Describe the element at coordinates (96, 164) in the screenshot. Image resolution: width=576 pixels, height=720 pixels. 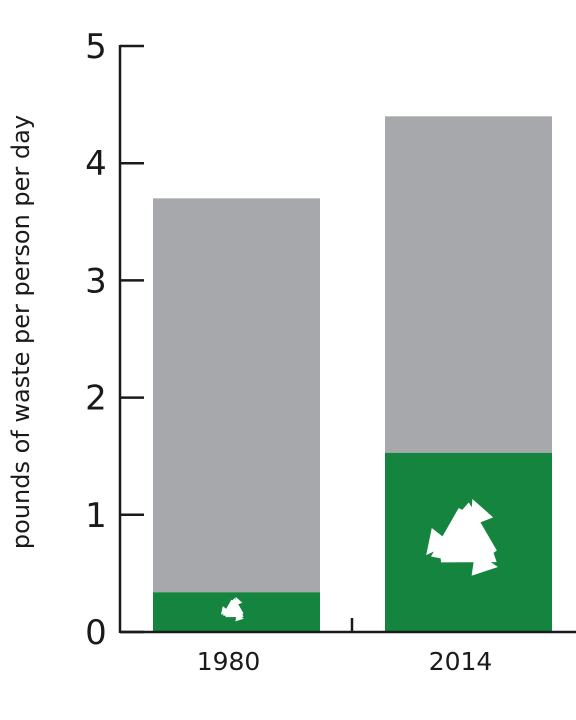
I see `y-tick-label: 4` at that location.